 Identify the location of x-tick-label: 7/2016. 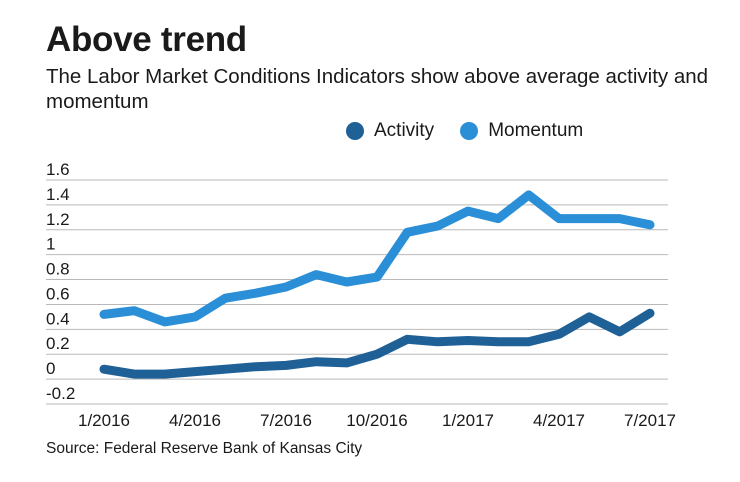
(286, 420).